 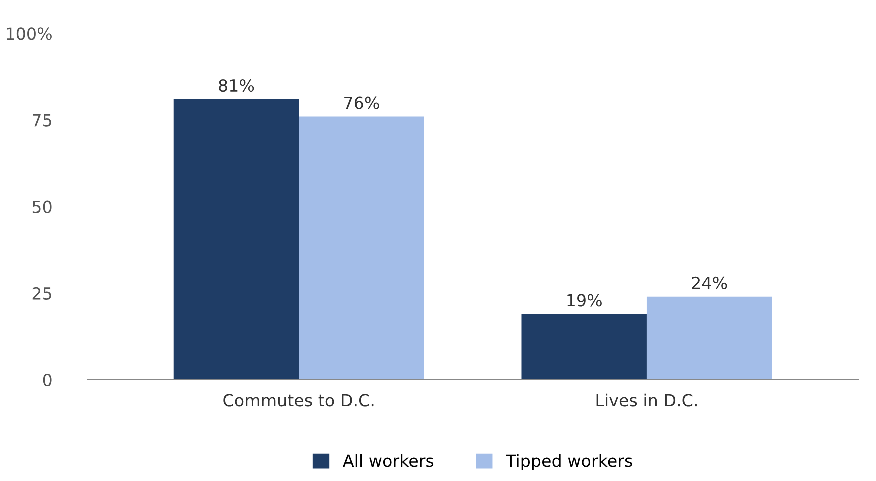 What do you see at coordinates (47, 380) in the screenshot?
I see `y-tick-label: 0` at bounding box center [47, 380].